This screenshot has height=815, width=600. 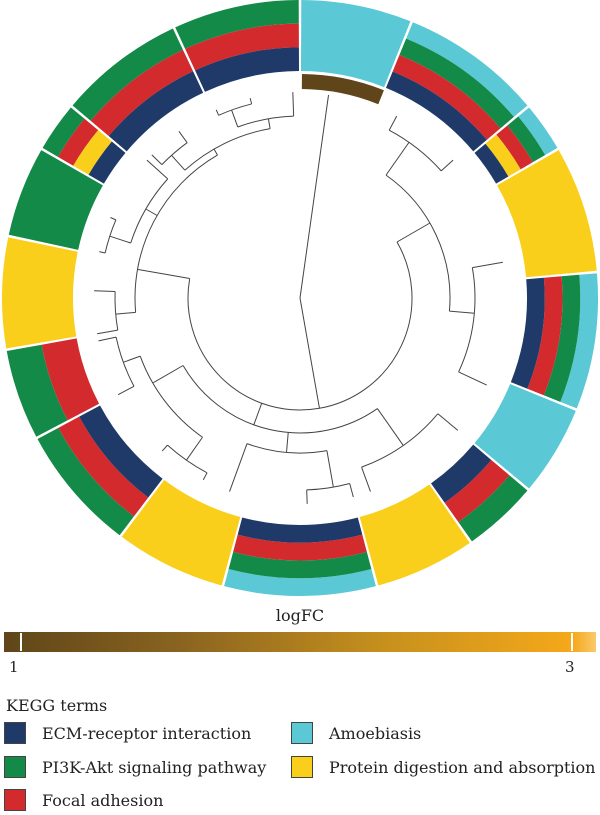 I want to click on legend-label: Focal adhesion, so click(x=103, y=800).